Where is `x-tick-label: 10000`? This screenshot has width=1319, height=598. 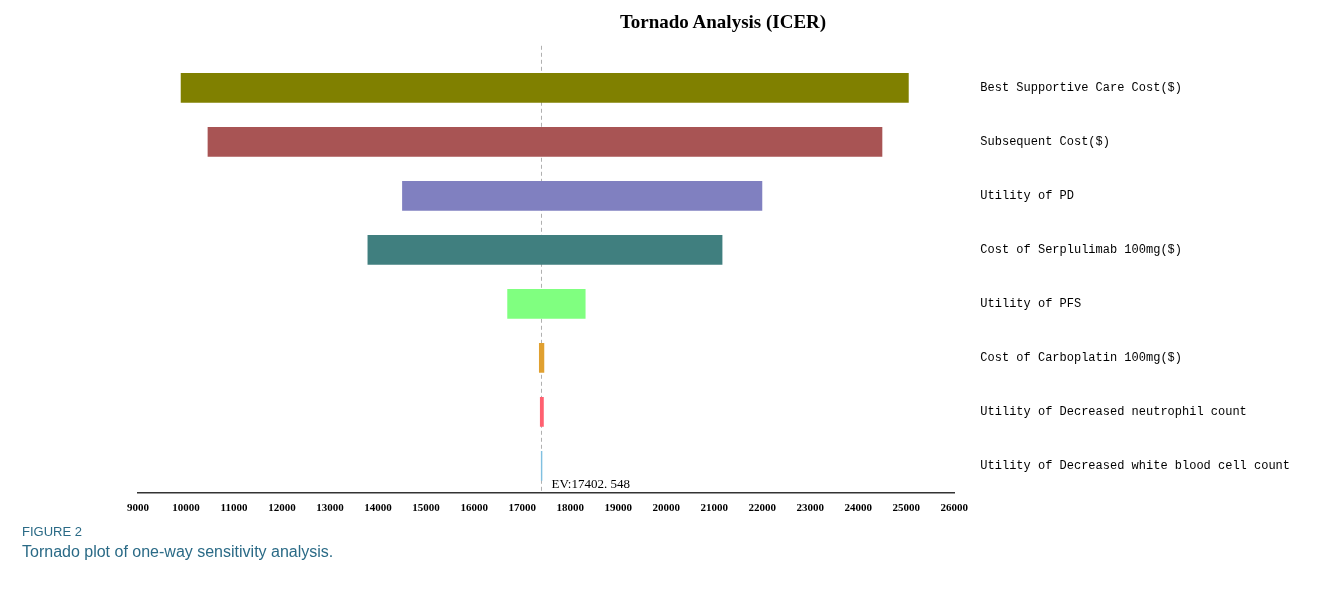
x-tick-label: 10000 is located at coordinates (186, 507).